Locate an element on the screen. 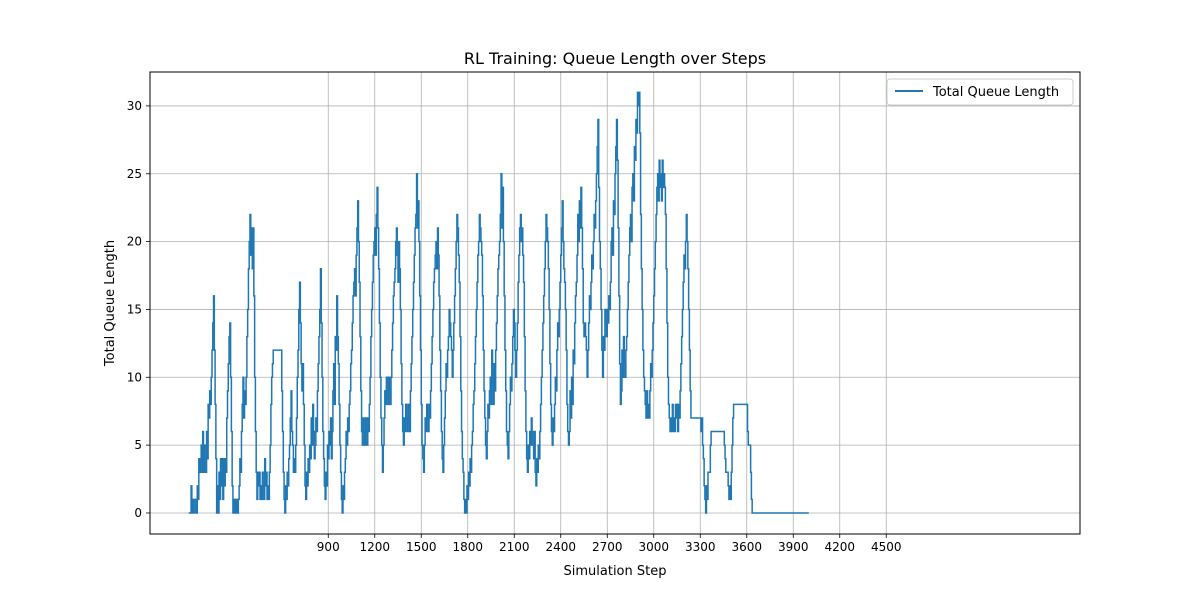  legend-box is located at coordinates (980, 92).